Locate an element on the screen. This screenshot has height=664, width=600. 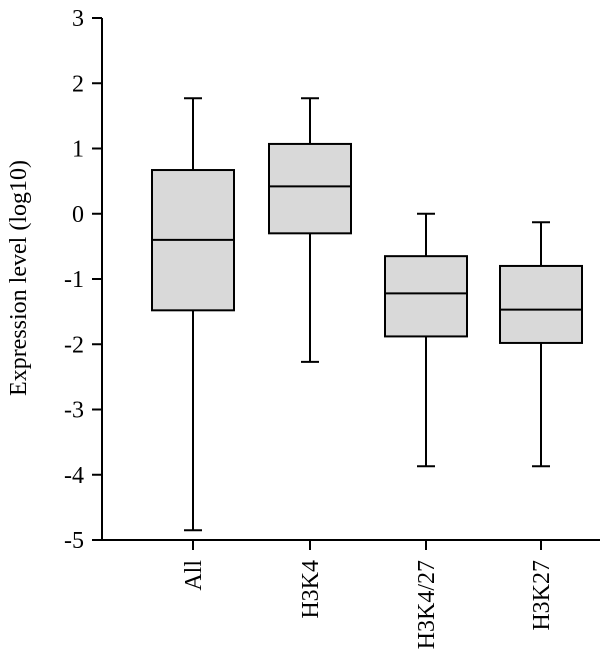
y-tick-label: 3 is located at coordinates (78, 19).